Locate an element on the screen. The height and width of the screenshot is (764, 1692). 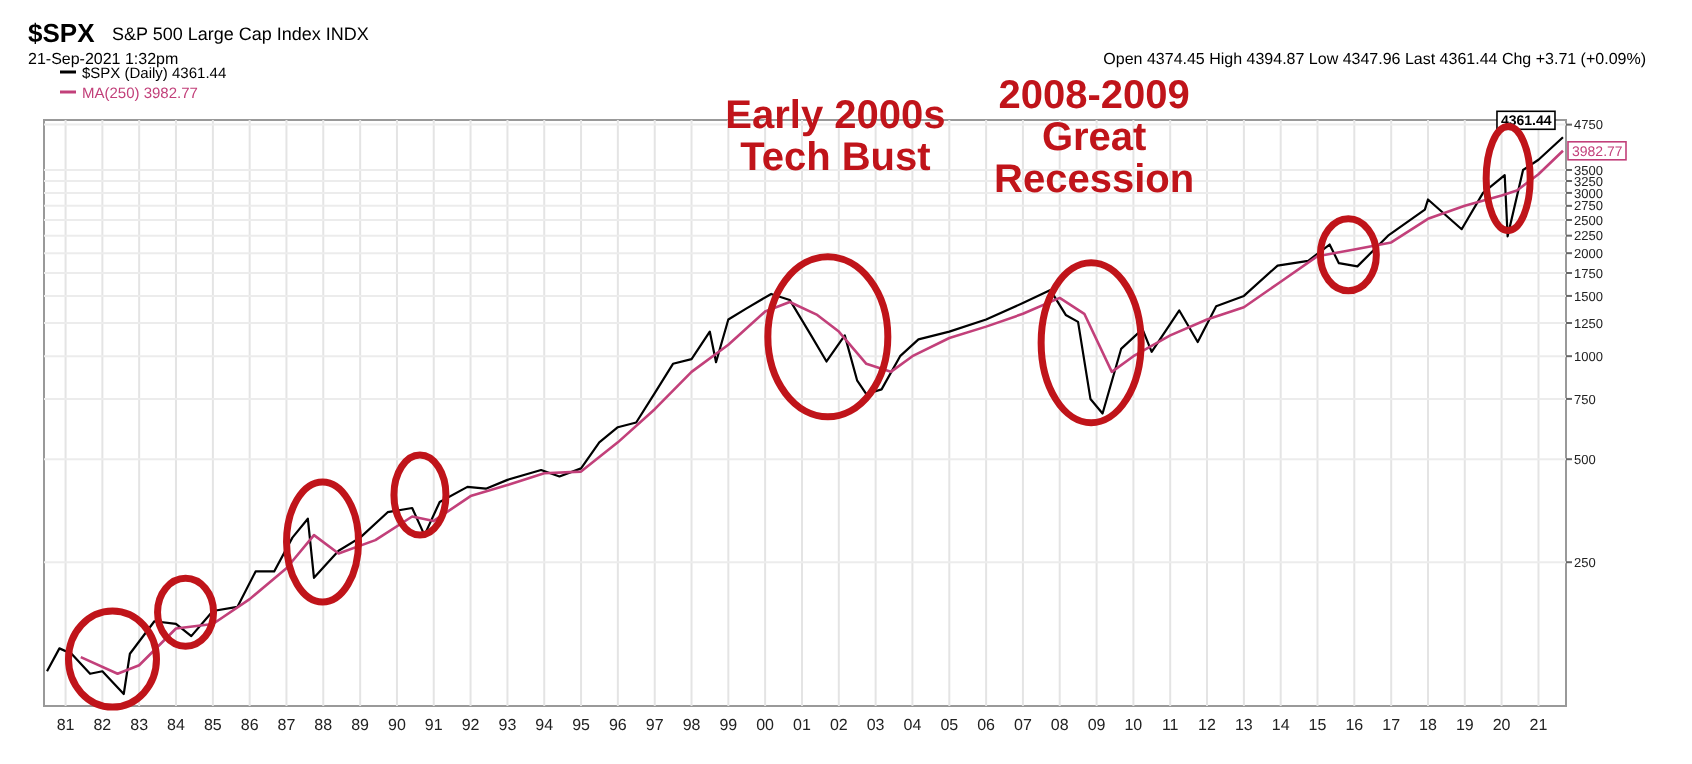
x-tick-label: 88 is located at coordinates (324, 725).